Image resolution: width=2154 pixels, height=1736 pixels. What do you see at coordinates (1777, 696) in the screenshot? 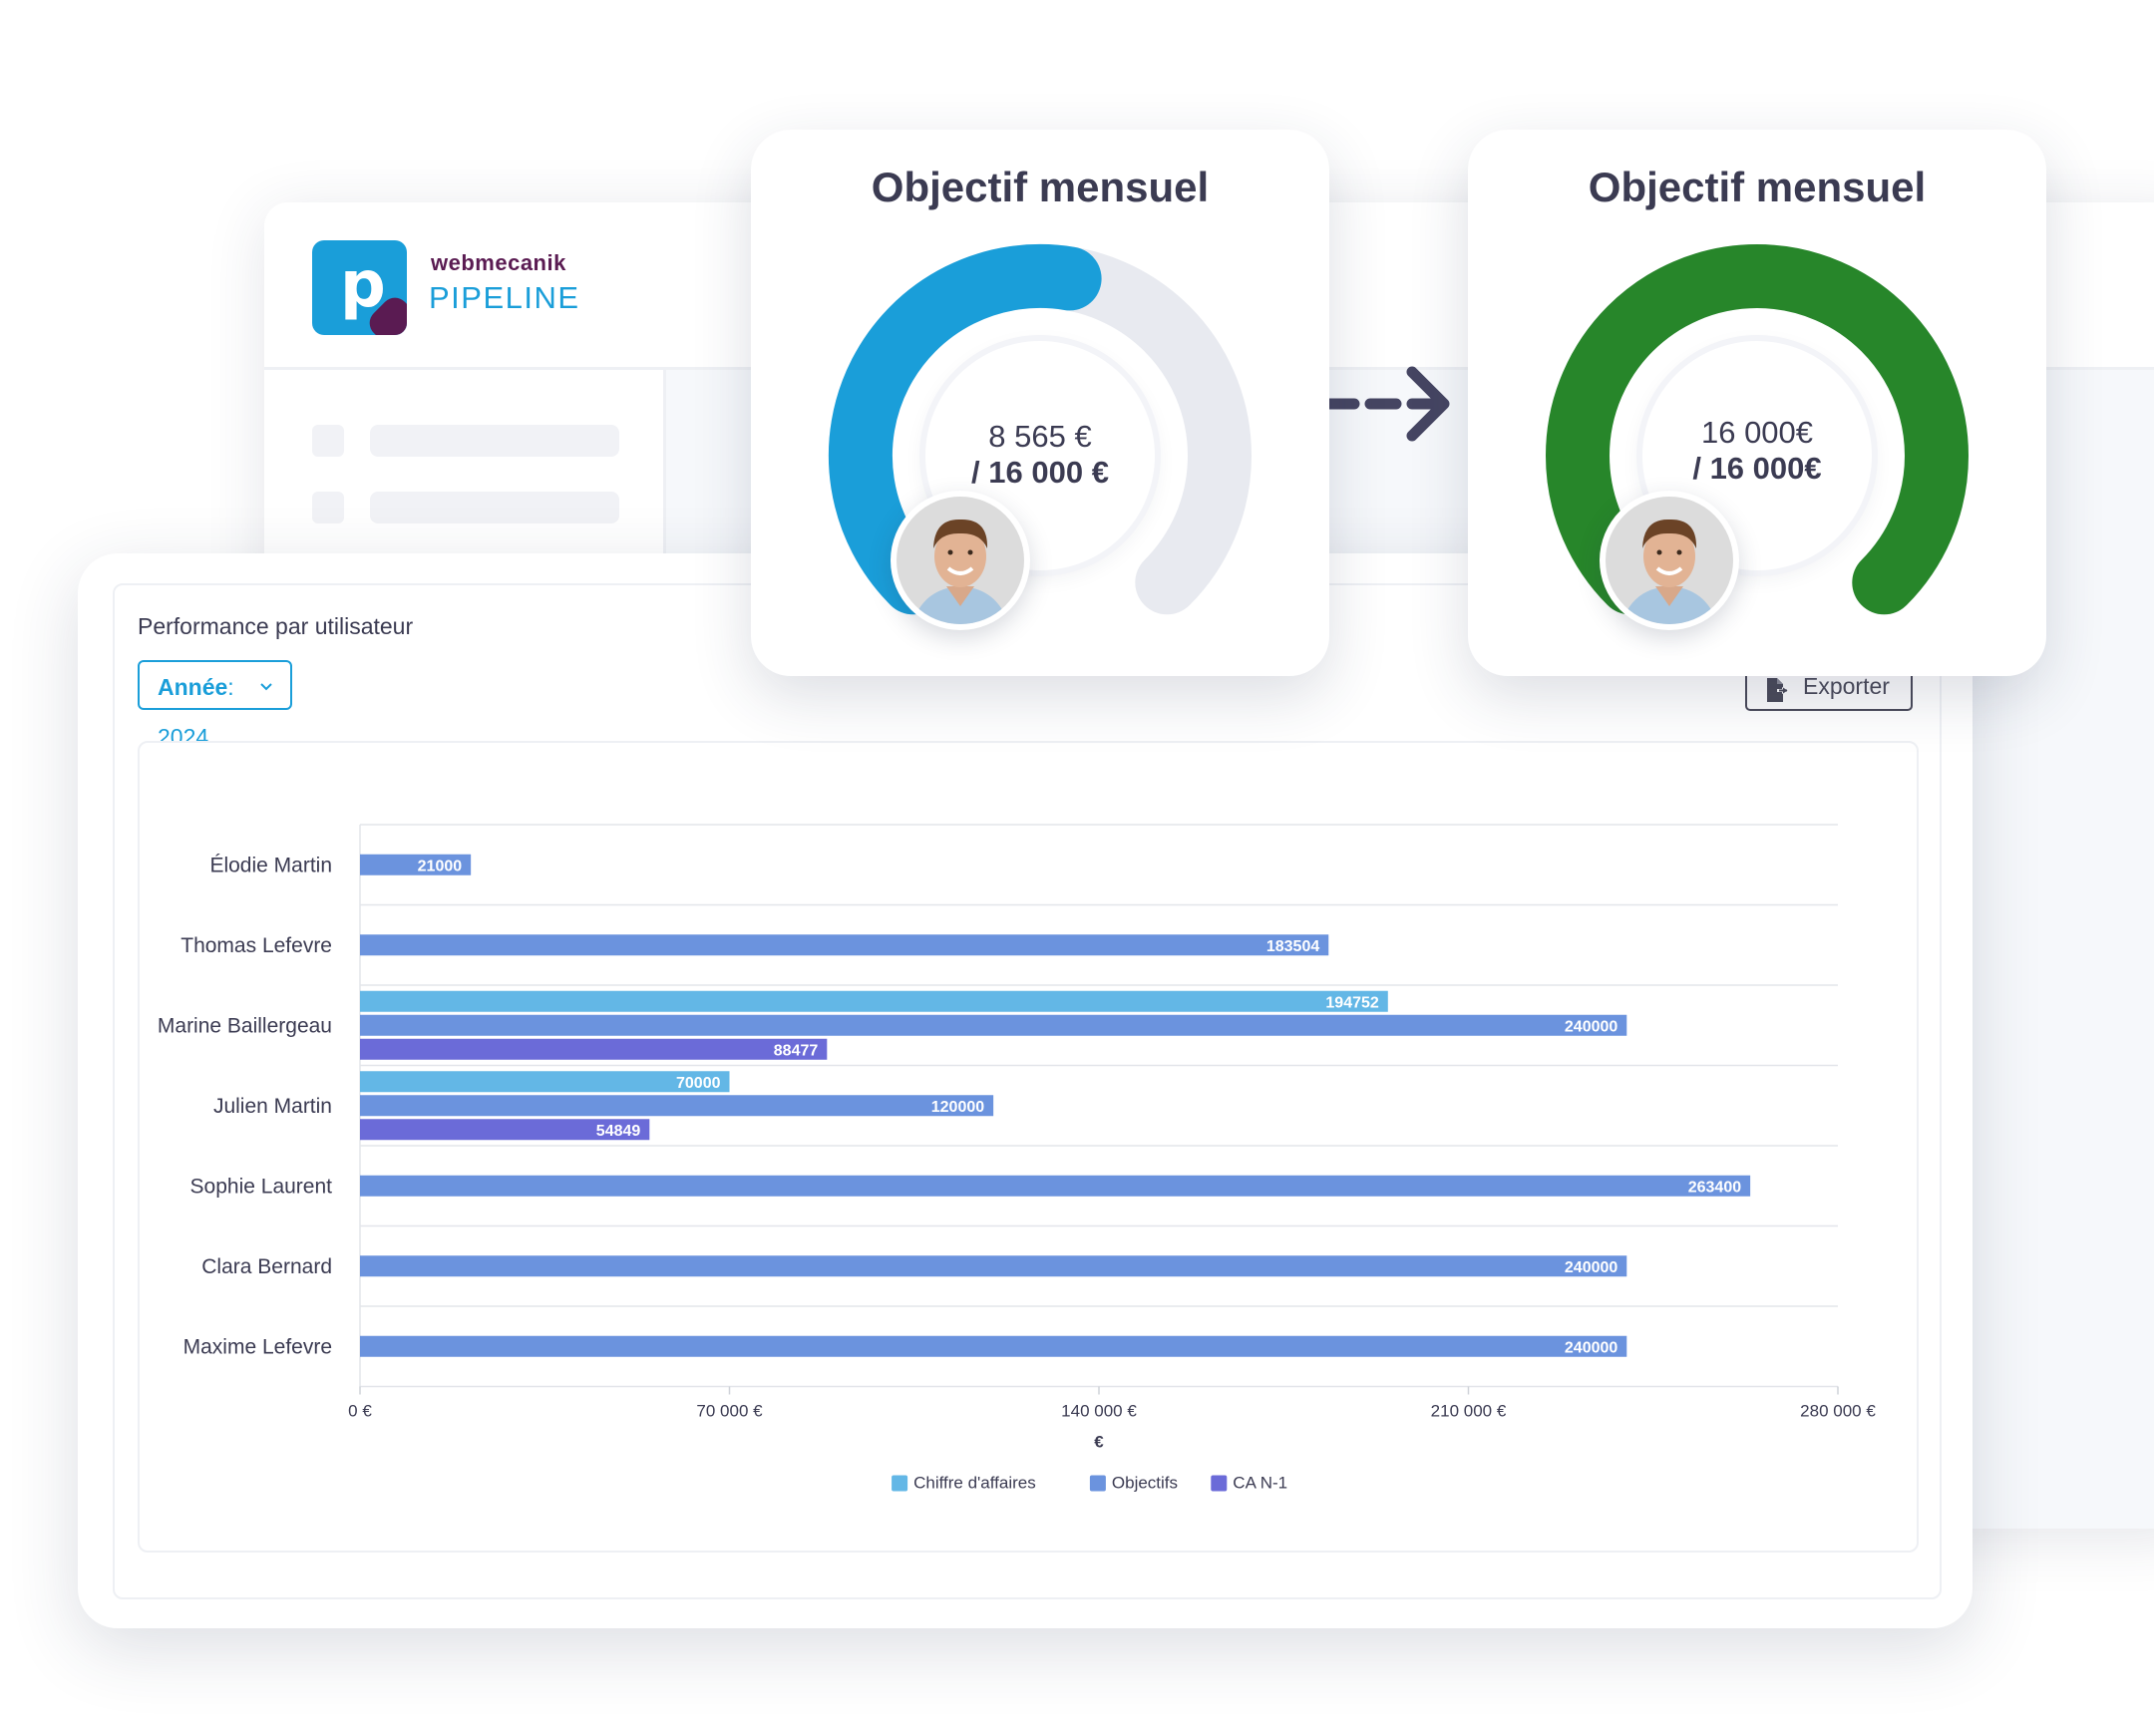
I see `file-export-icon` at bounding box center [1777, 696].